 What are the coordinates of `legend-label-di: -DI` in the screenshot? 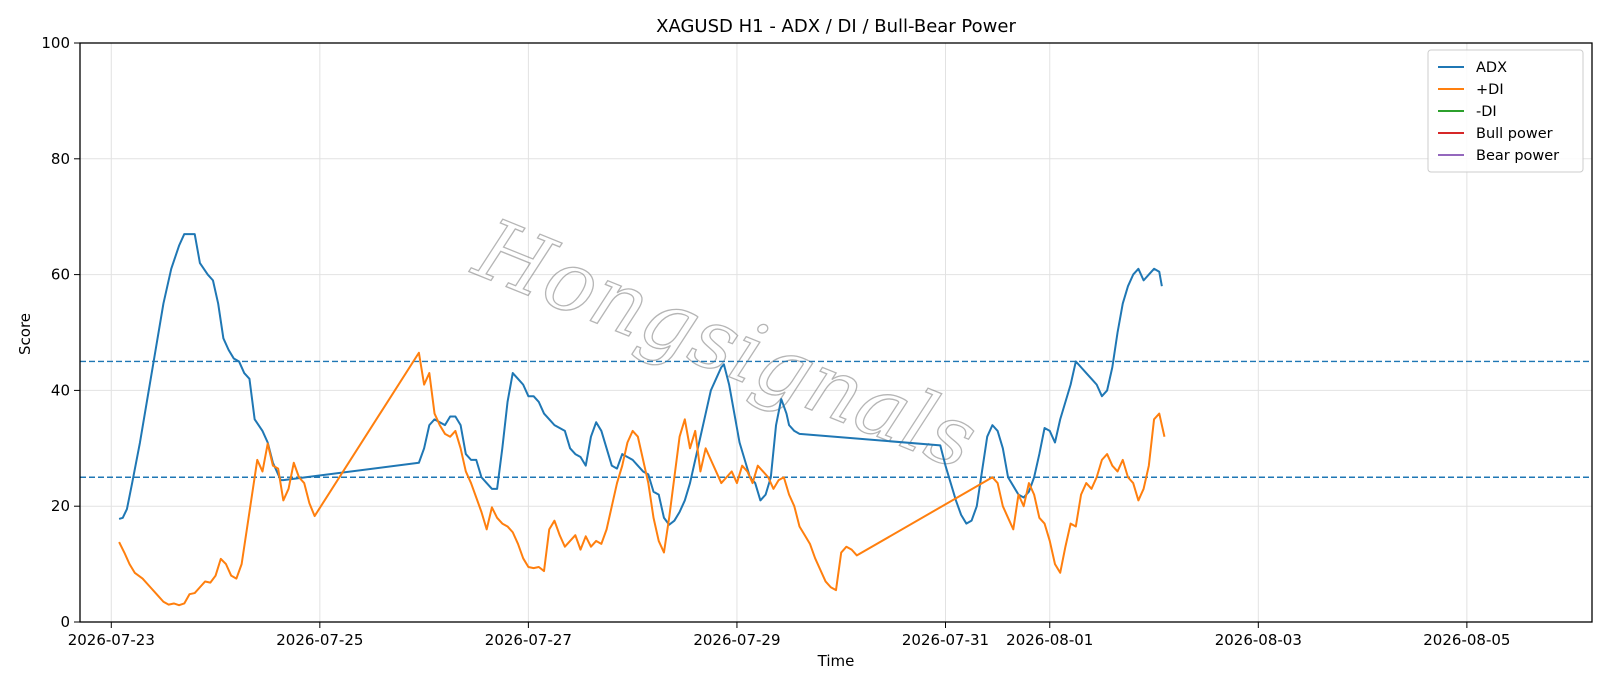 It's located at (1486, 112).